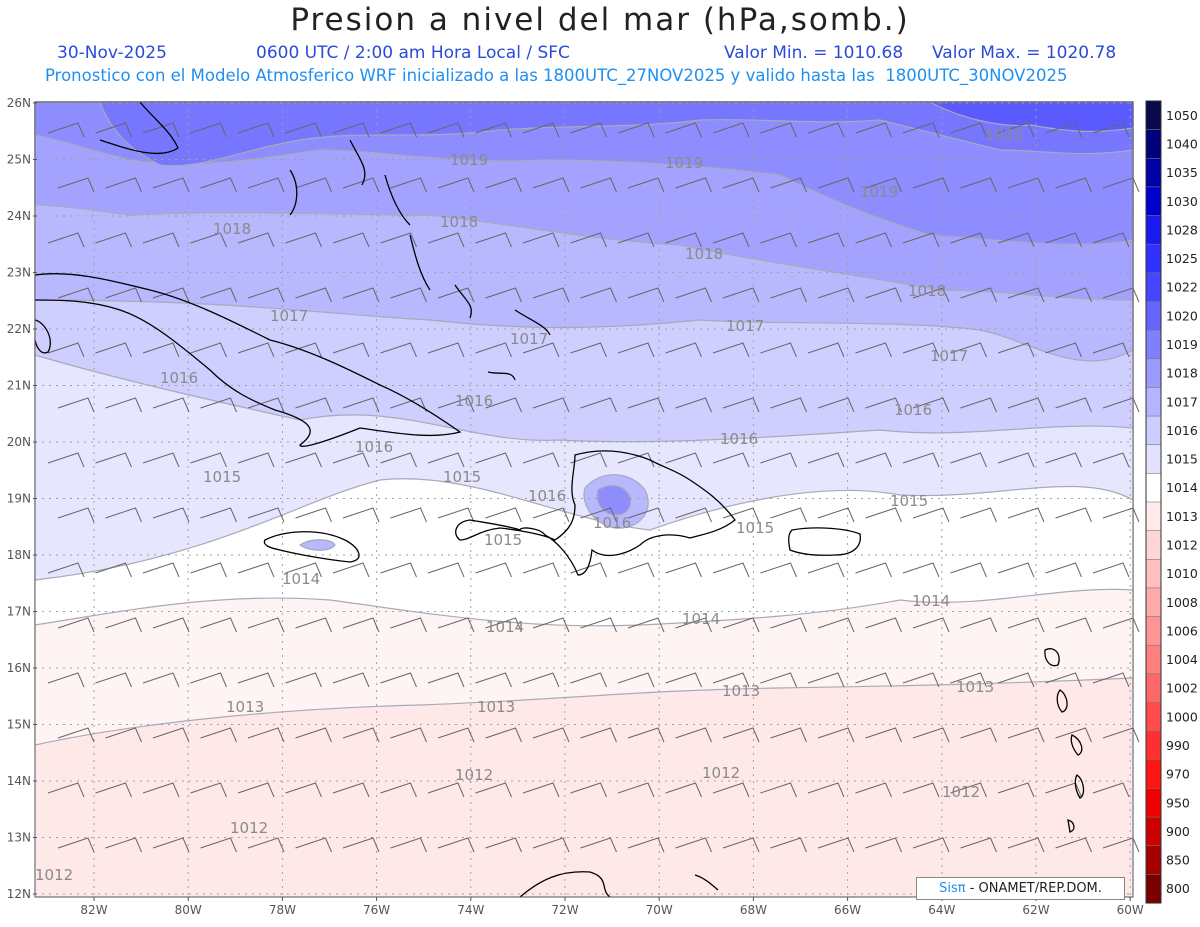 This screenshot has height=927, width=1200. I want to click on valid-date: 30-Nov-2025, so click(112, 53).